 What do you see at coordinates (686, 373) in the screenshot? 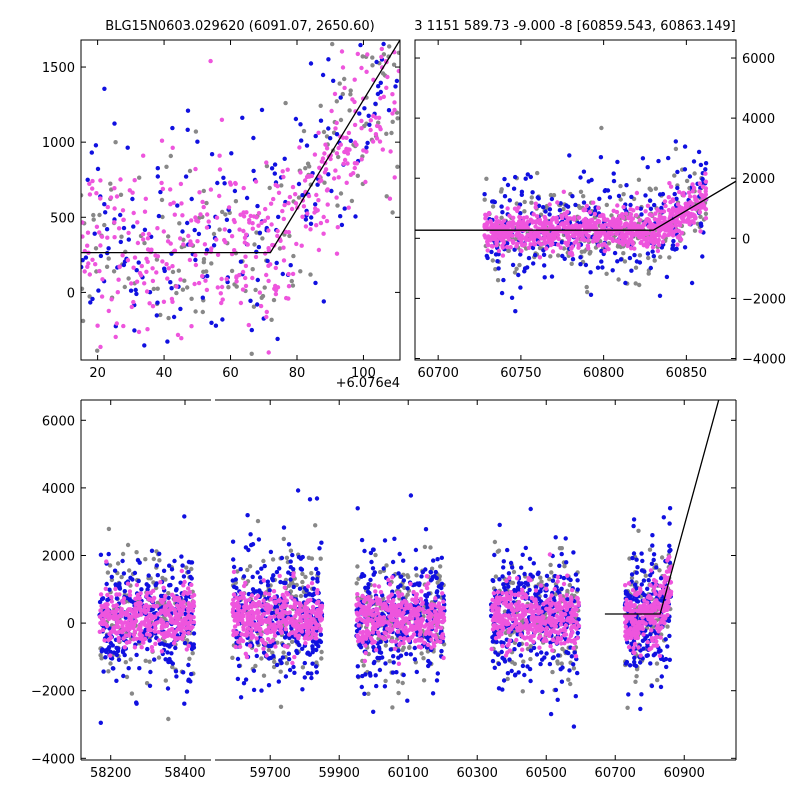
I see `x-tick-label: 60850` at bounding box center [686, 373].